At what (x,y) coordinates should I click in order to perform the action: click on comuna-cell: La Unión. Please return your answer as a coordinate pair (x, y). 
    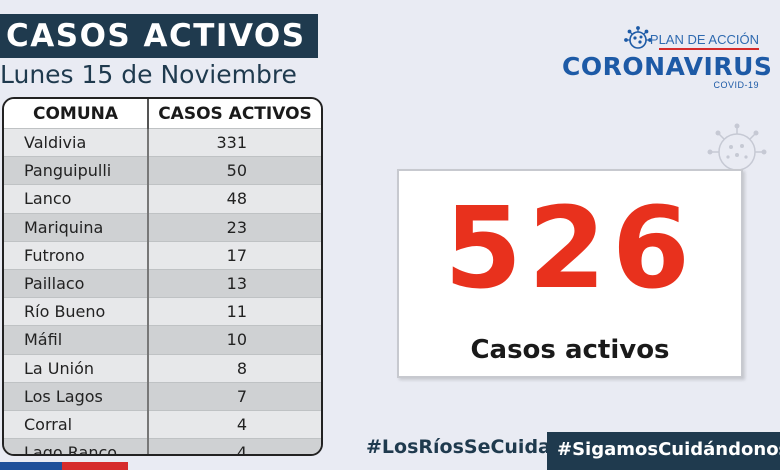
    Looking at the image, I should click on (76, 368).